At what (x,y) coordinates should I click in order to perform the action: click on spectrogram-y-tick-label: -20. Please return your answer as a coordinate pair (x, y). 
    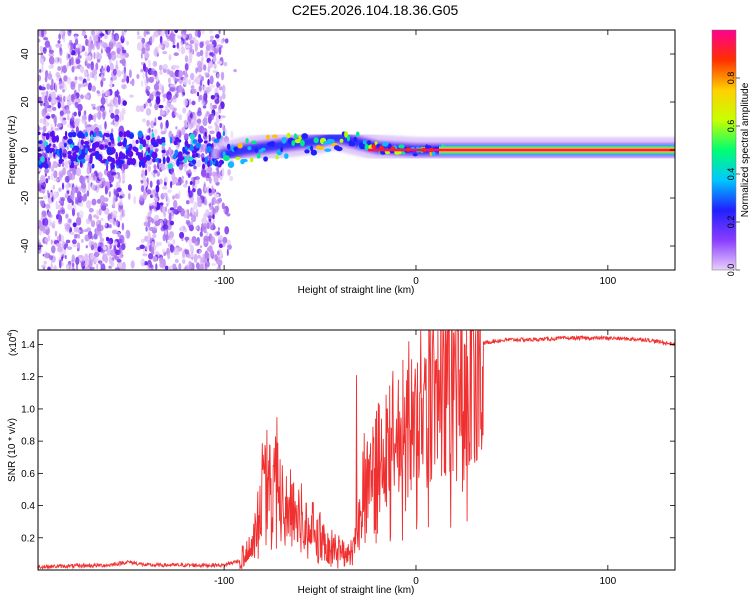
    Looking at the image, I should click on (25, 197).